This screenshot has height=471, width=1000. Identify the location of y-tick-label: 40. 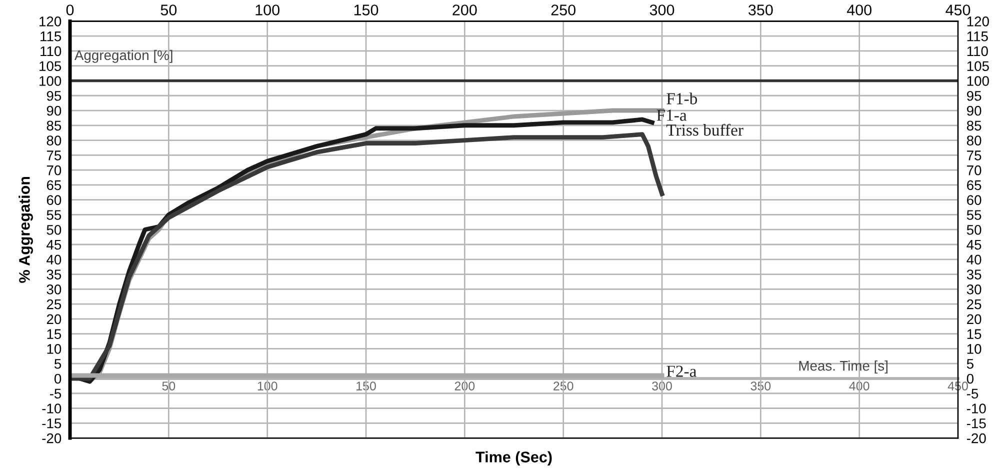
(54, 259).